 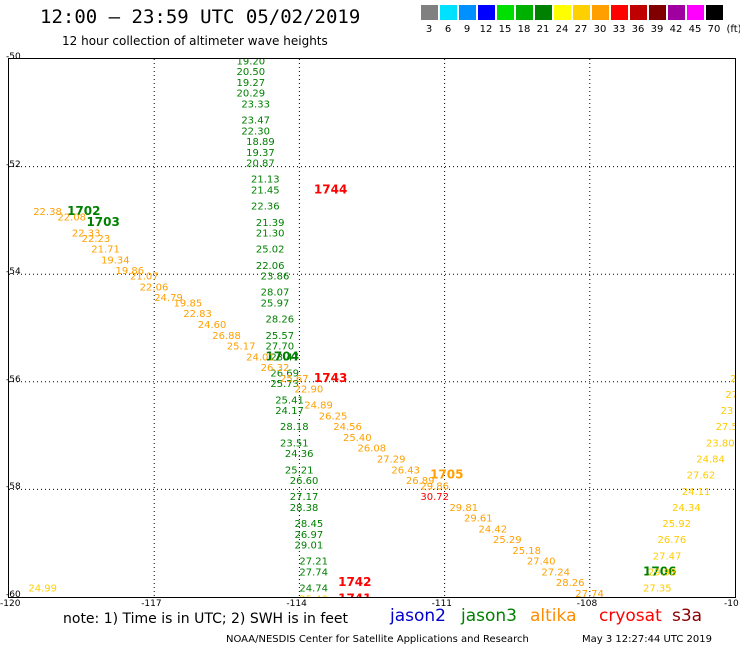 What do you see at coordinates (541, 562) in the screenshot?
I see `wave-height-value: 27.40` at bounding box center [541, 562].